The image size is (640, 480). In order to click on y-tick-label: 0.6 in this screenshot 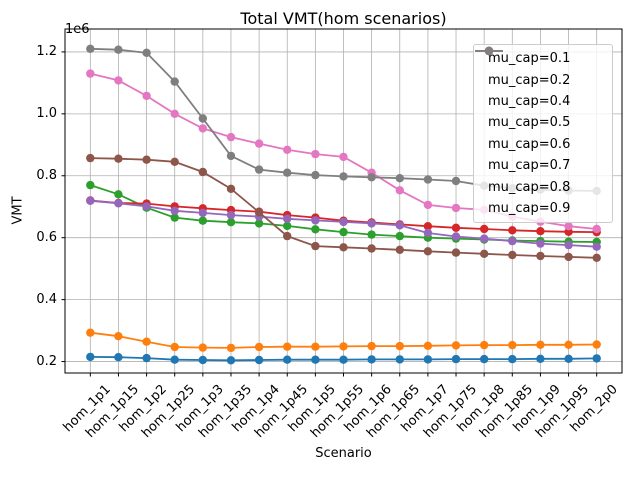, I will do `click(46, 237)`.